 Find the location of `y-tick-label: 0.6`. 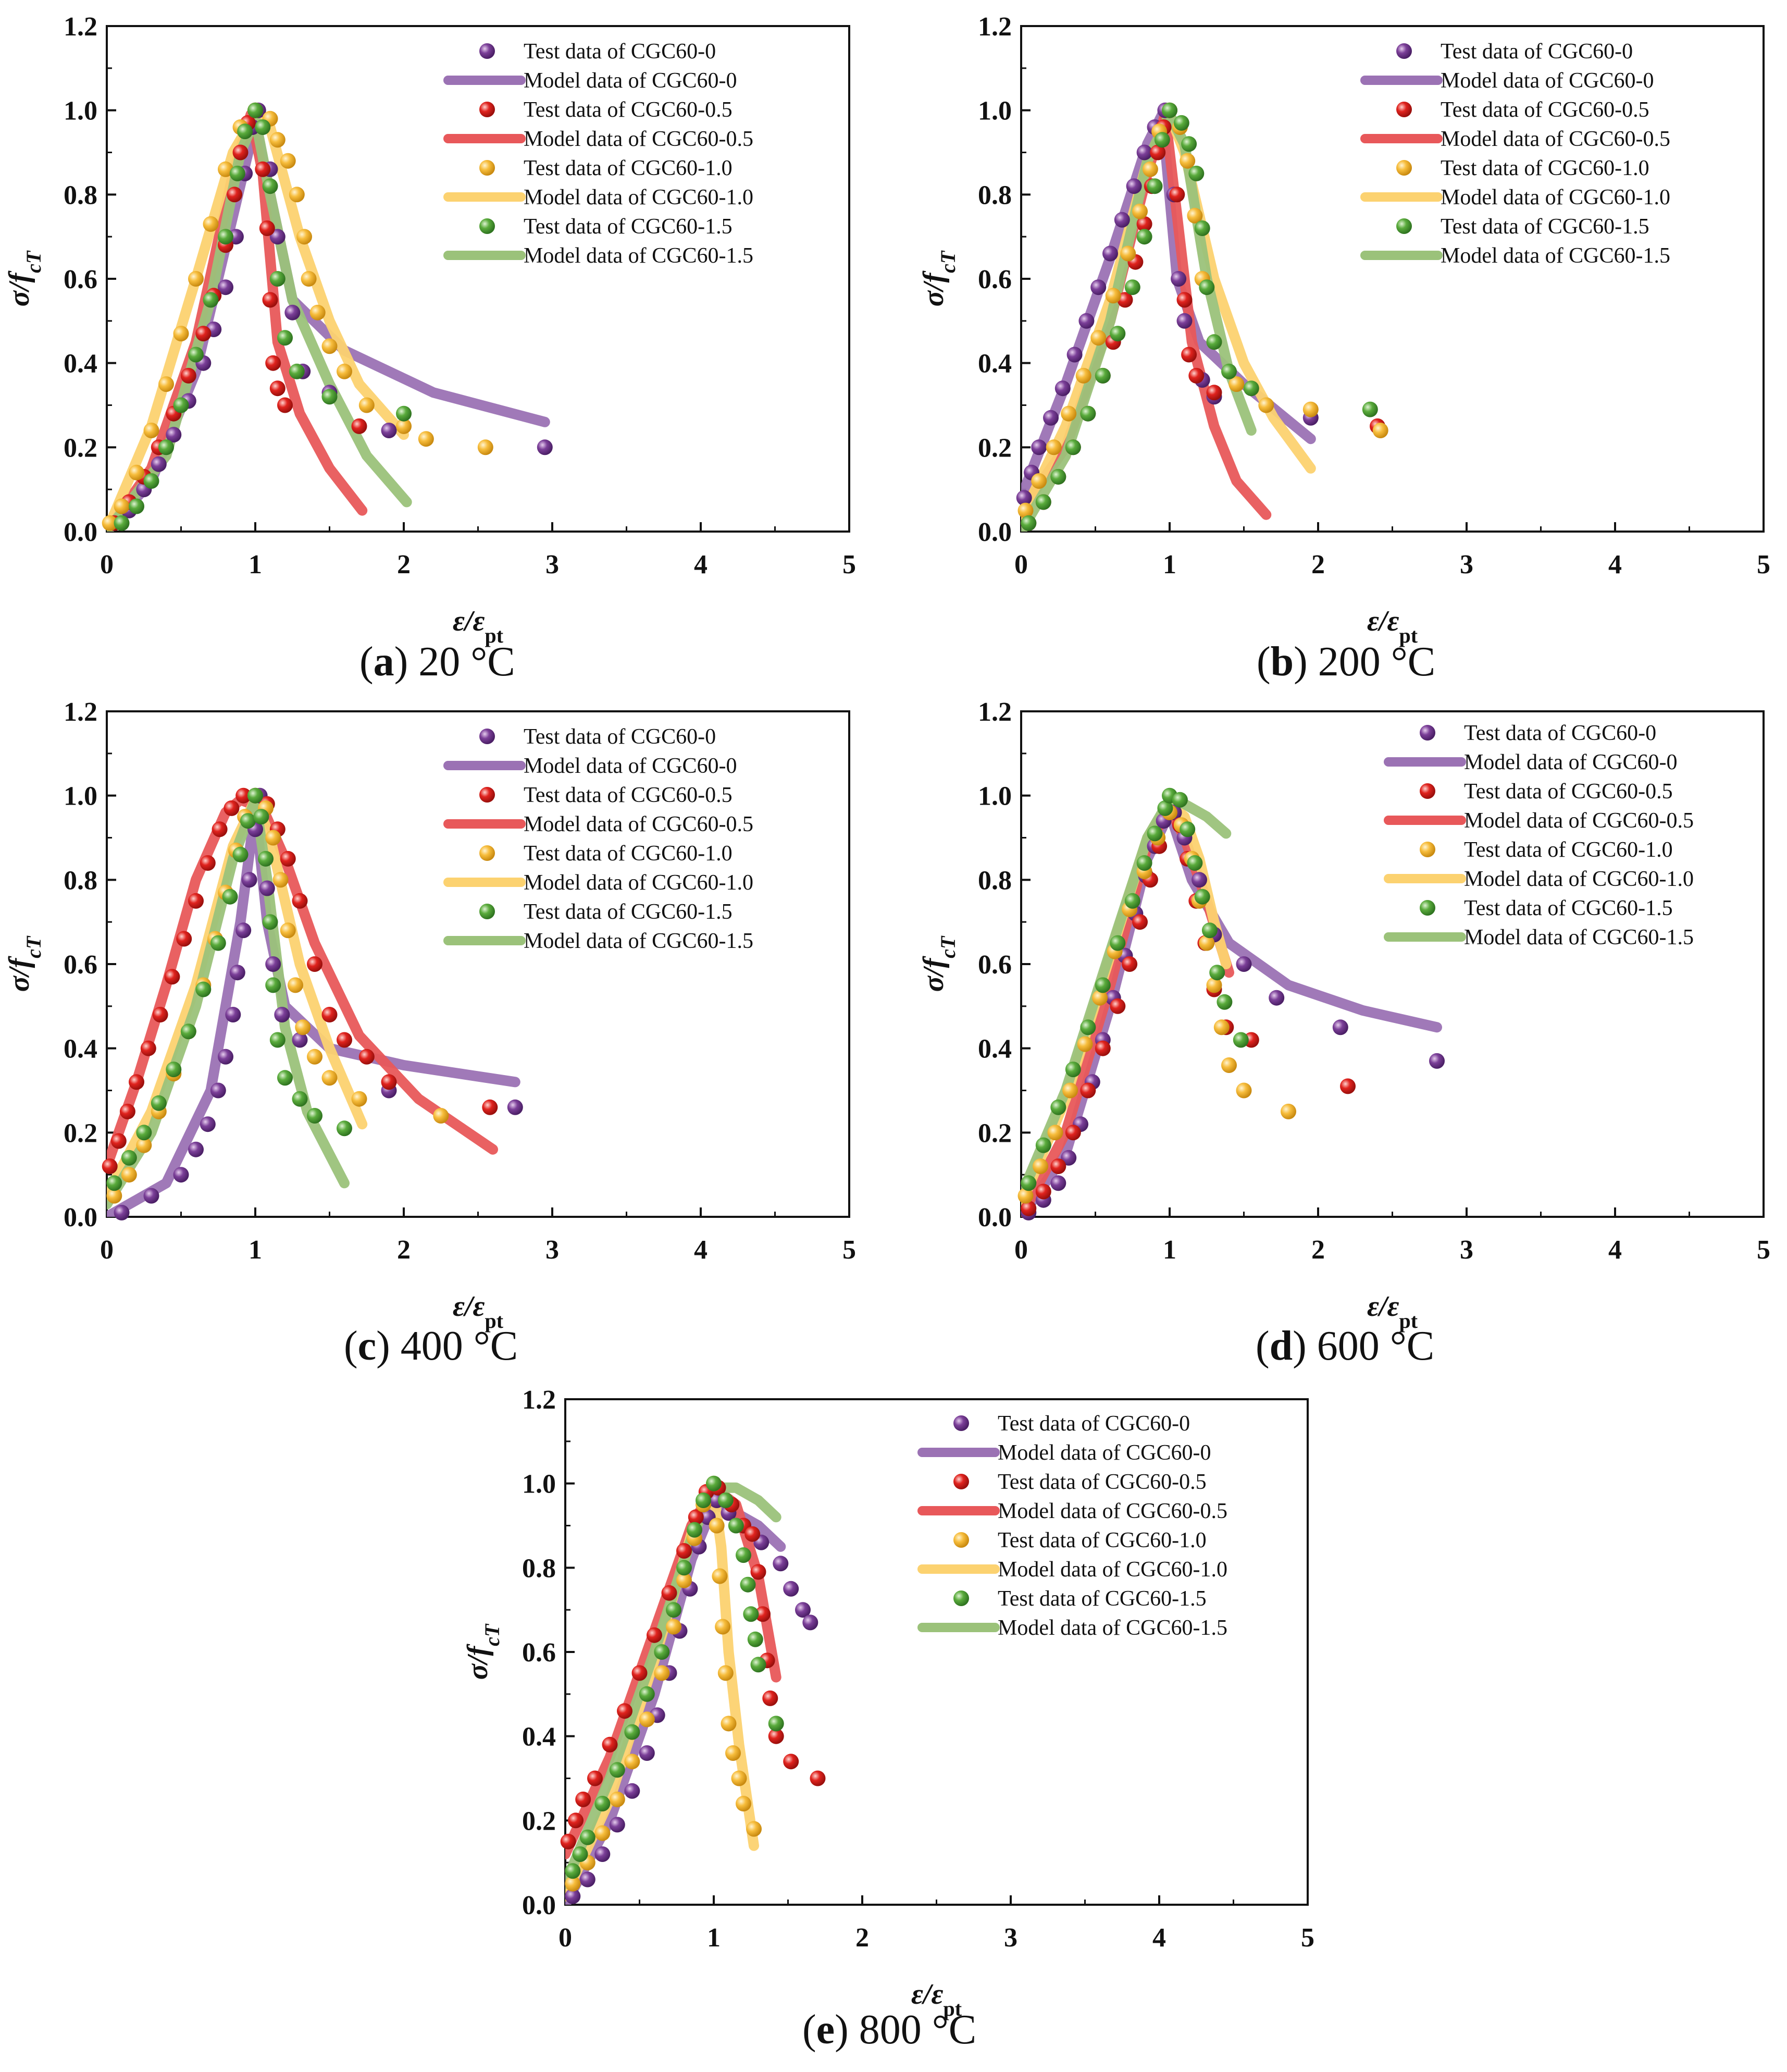

y-tick-label: 0.6 is located at coordinates (80, 279).